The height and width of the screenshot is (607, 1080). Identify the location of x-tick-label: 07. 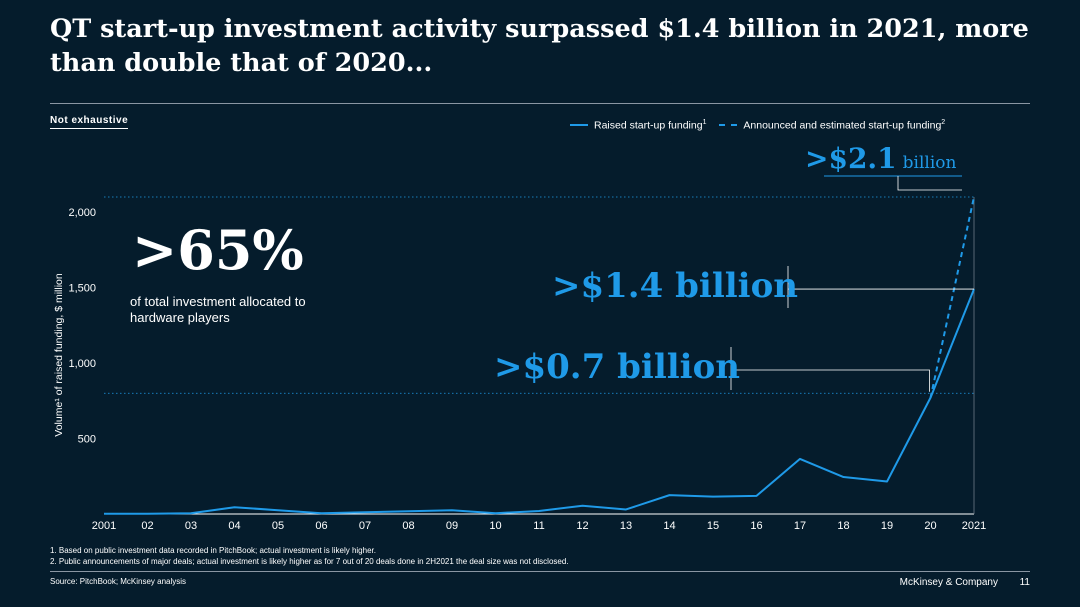
(365, 526).